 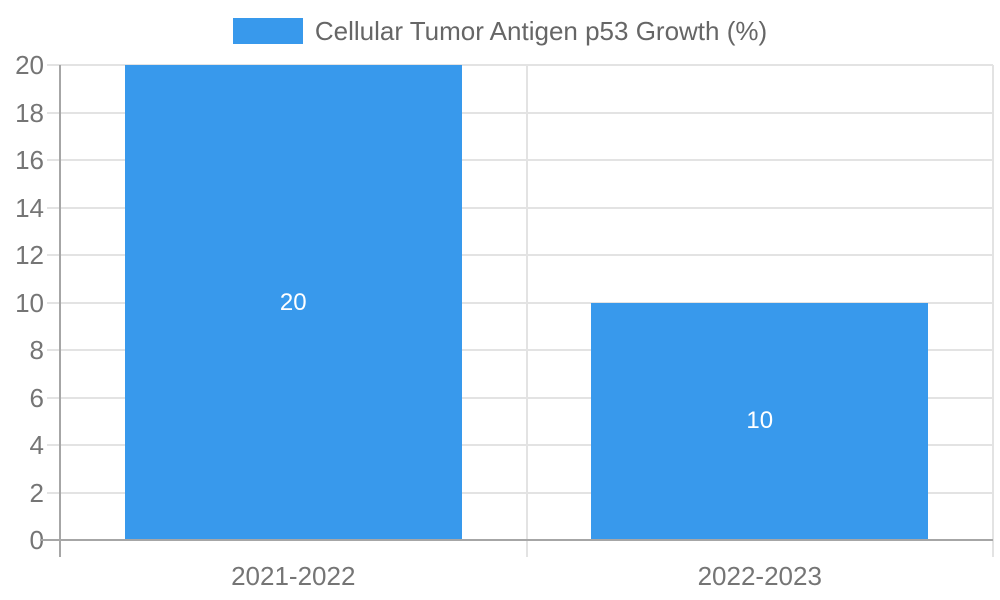 I want to click on bar-value-label: 20, so click(x=293, y=302).